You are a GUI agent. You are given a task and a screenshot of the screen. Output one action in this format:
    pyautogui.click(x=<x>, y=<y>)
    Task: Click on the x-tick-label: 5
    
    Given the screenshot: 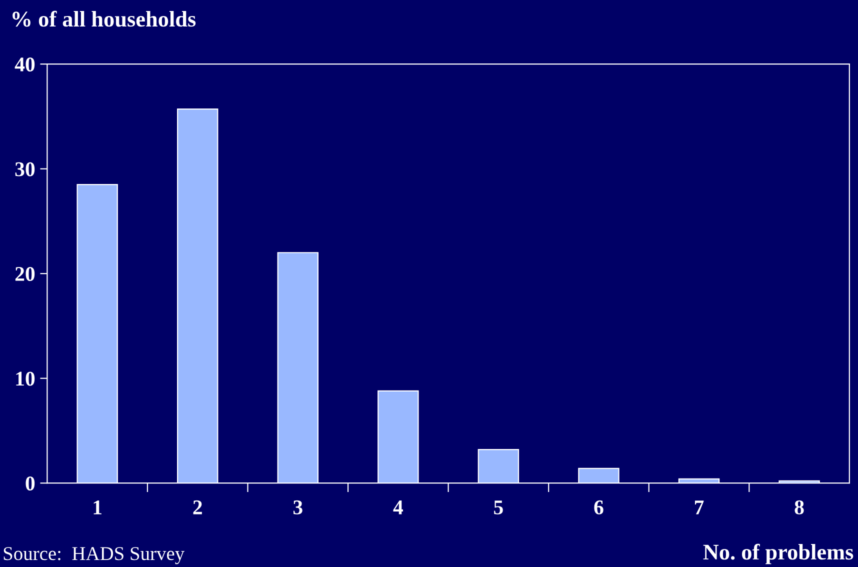 What is the action you would take?
    pyautogui.click(x=498, y=507)
    